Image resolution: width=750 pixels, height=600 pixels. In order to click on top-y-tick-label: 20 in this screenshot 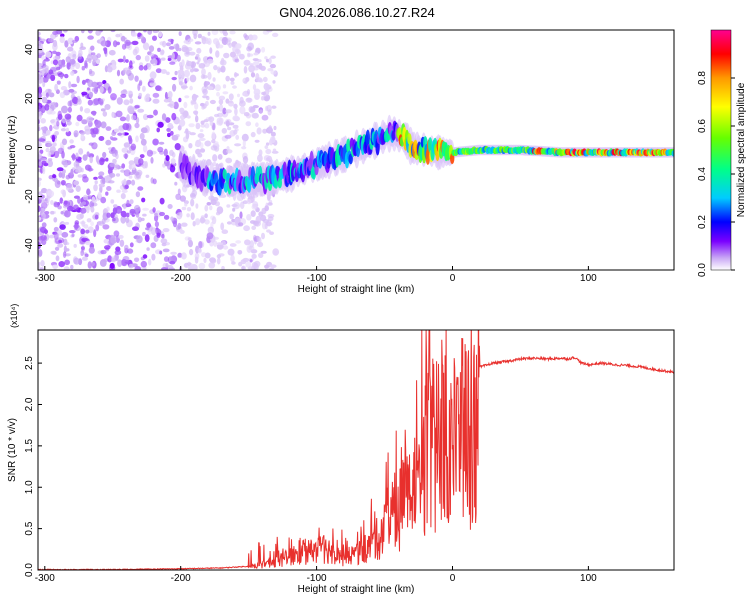, I will do `click(29, 99)`.